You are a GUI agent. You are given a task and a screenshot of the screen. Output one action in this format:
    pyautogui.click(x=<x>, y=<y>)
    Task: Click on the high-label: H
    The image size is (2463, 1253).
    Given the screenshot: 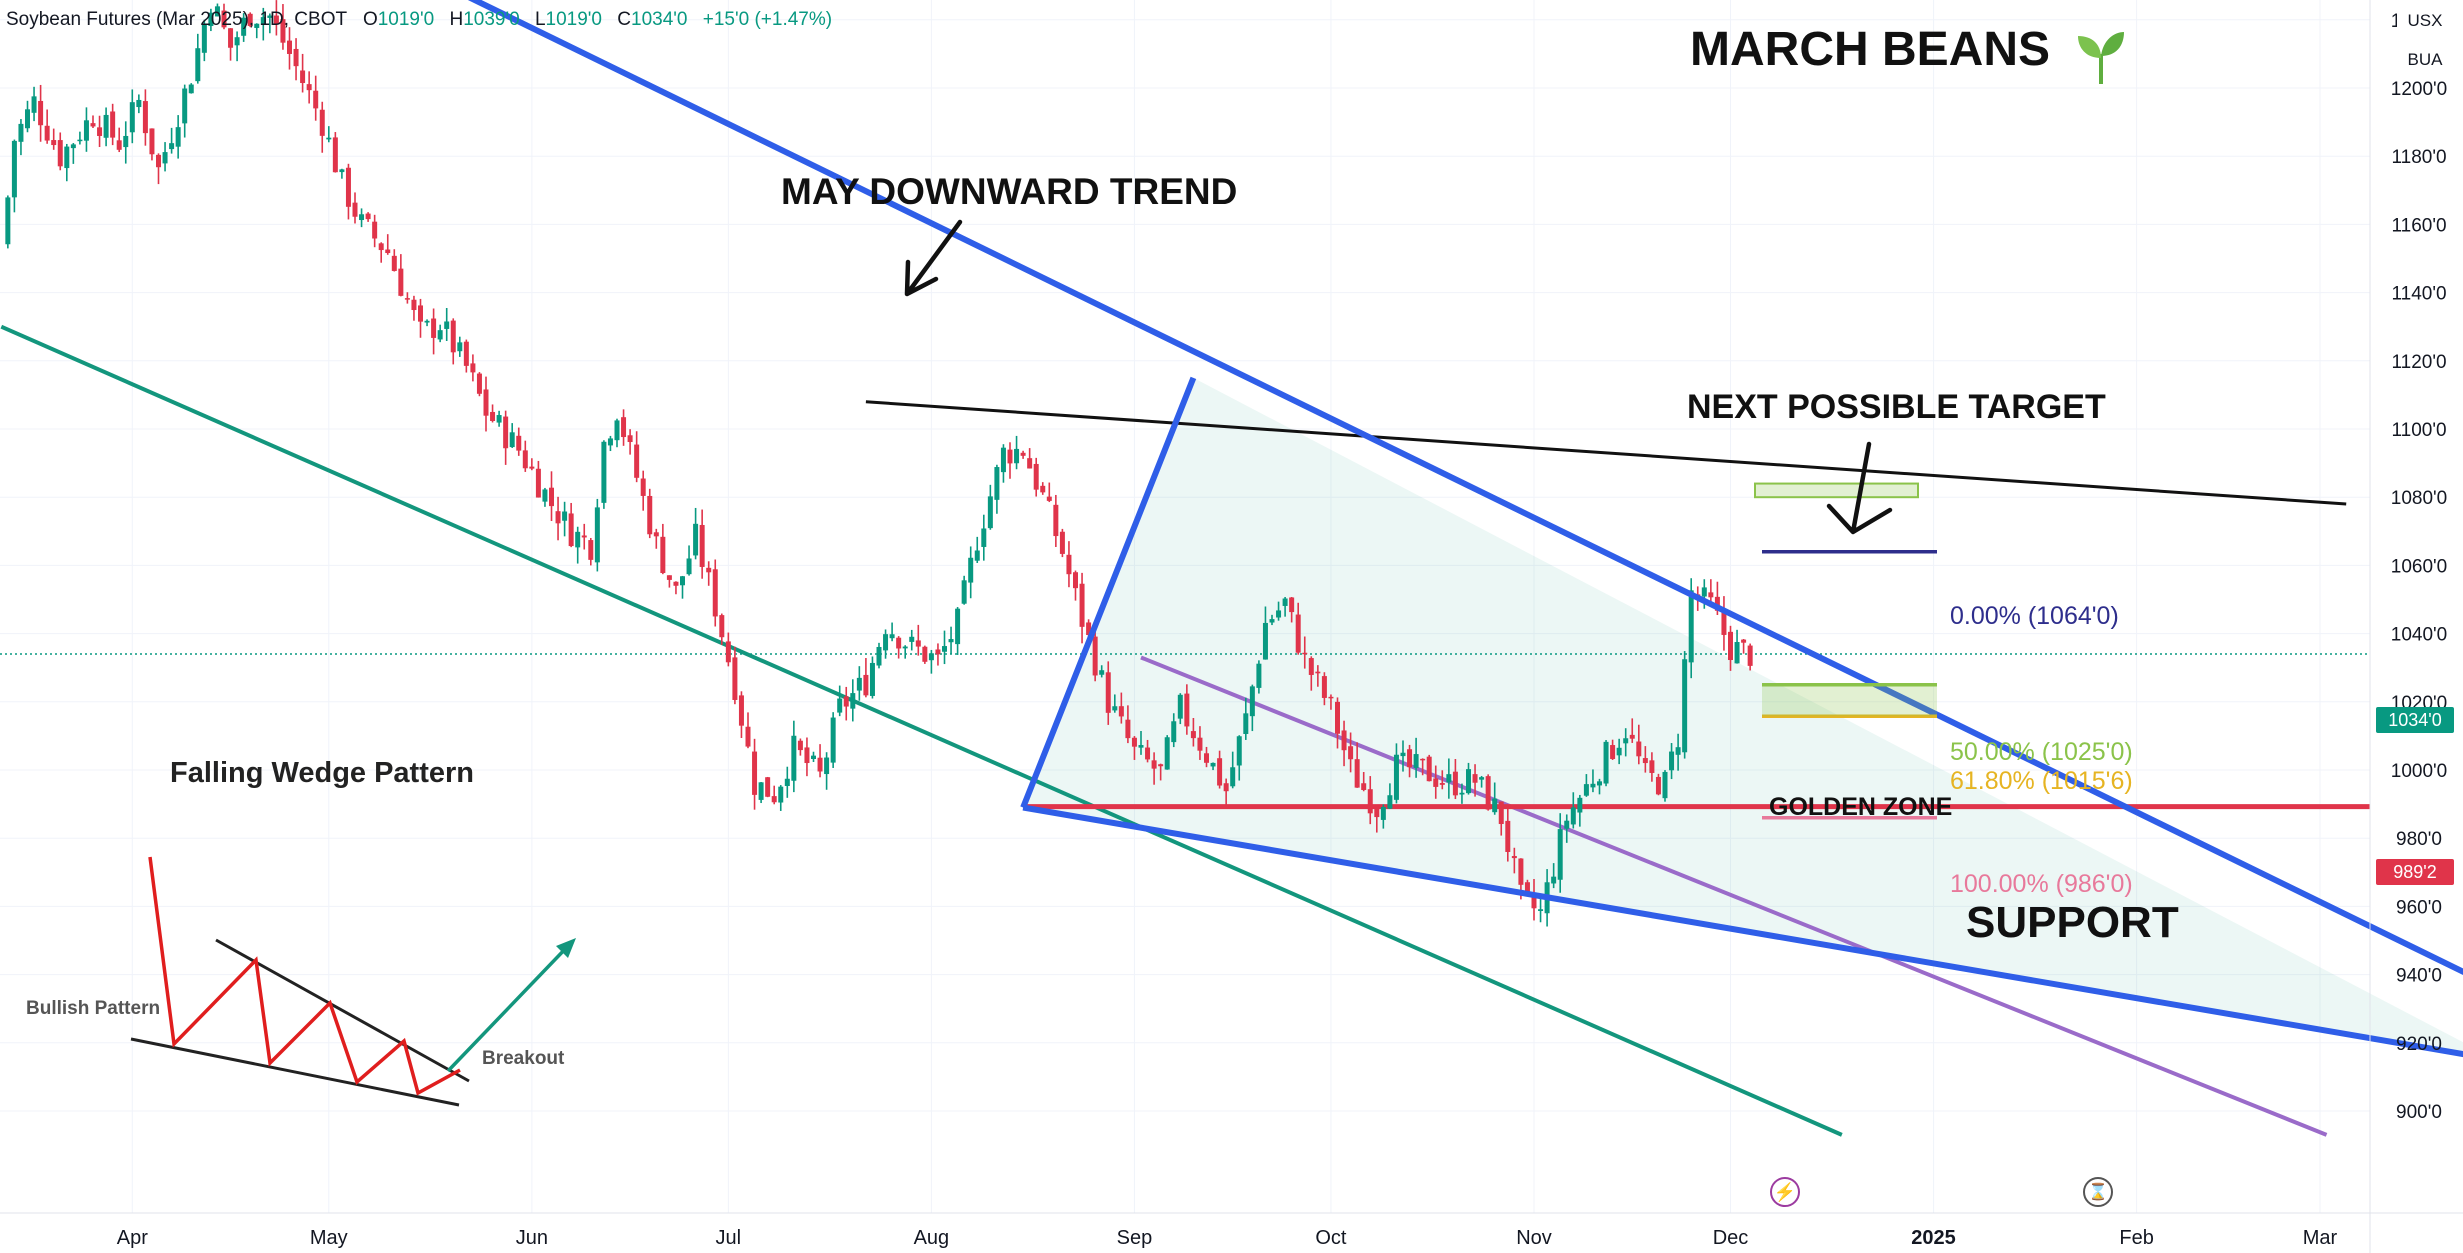 What is the action you would take?
    pyautogui.click(x=456, y=19)
    